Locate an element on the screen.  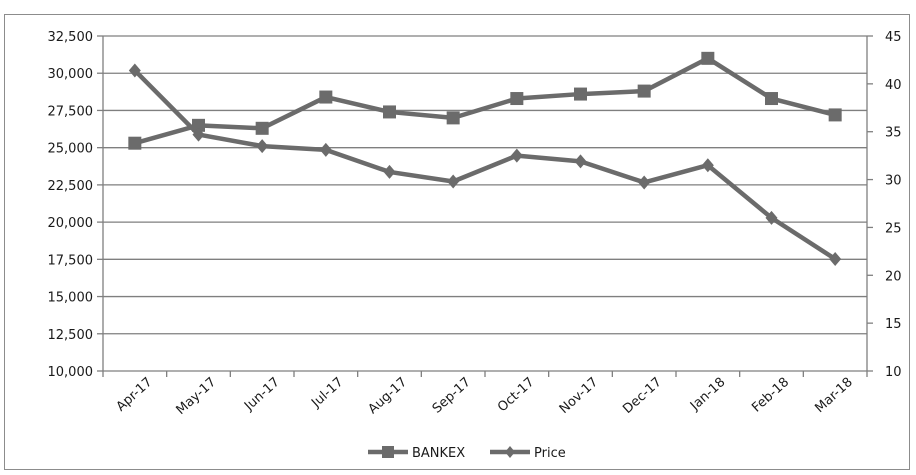
left-axis-tick-label: 15,000 is located at coordinates (71, 298).